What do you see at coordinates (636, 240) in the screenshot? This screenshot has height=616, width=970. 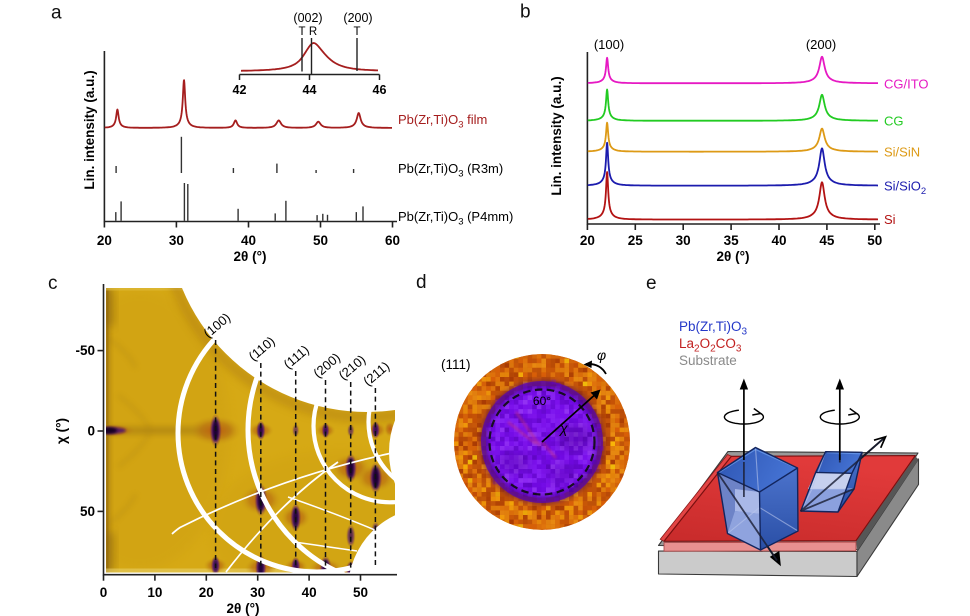 I see `svg-text: 25` at bounding box center [636, 240].